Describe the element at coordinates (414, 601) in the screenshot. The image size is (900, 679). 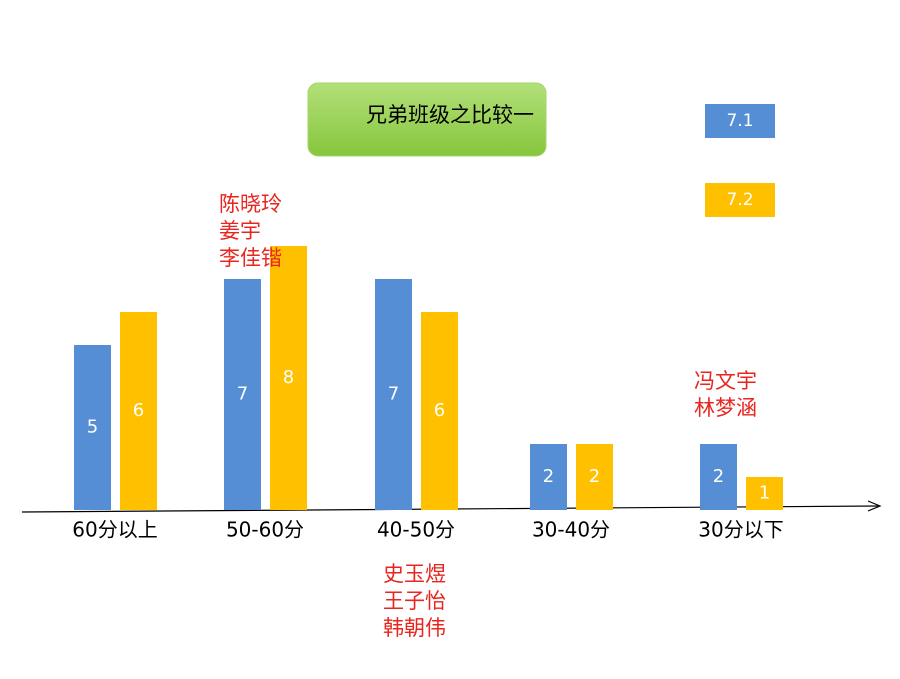
I see `annotation: 王子怡` at that location.